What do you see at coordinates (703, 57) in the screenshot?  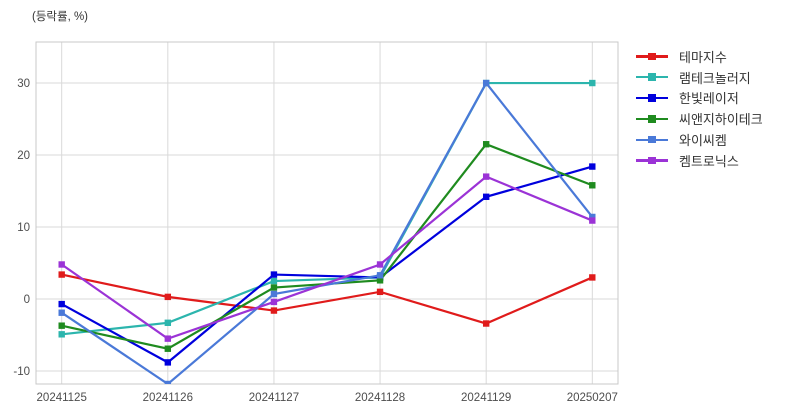 I see `legend-label: 테마지수` at bounding box center [703, 57].